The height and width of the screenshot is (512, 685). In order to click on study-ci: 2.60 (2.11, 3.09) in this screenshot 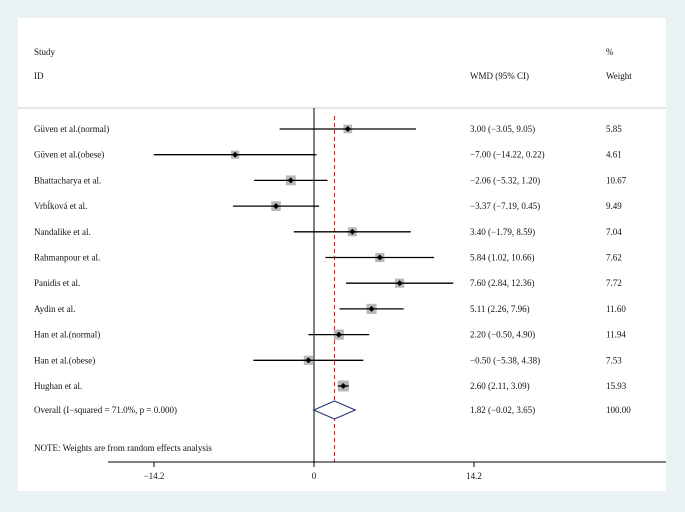, I will do `click(500, 386)`.